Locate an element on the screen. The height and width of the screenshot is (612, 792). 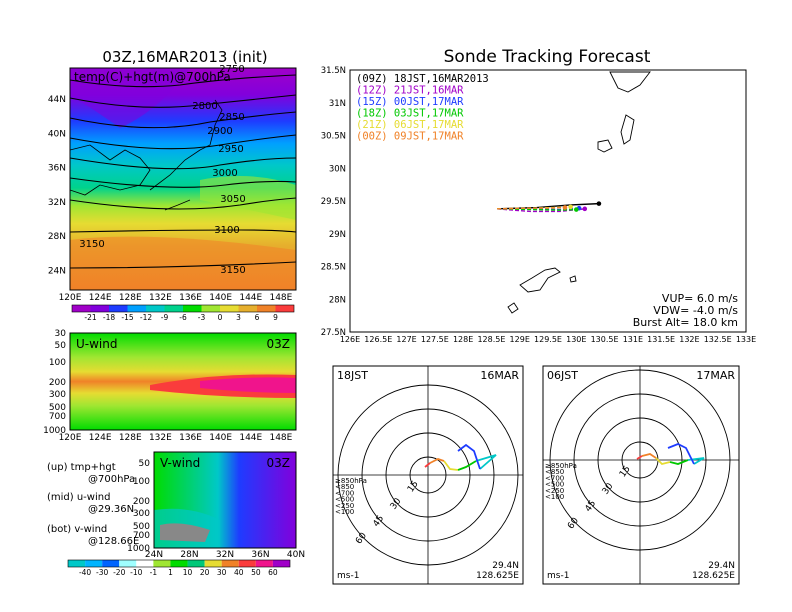
contour-label: 2950 is located at coordinates (230, 149).